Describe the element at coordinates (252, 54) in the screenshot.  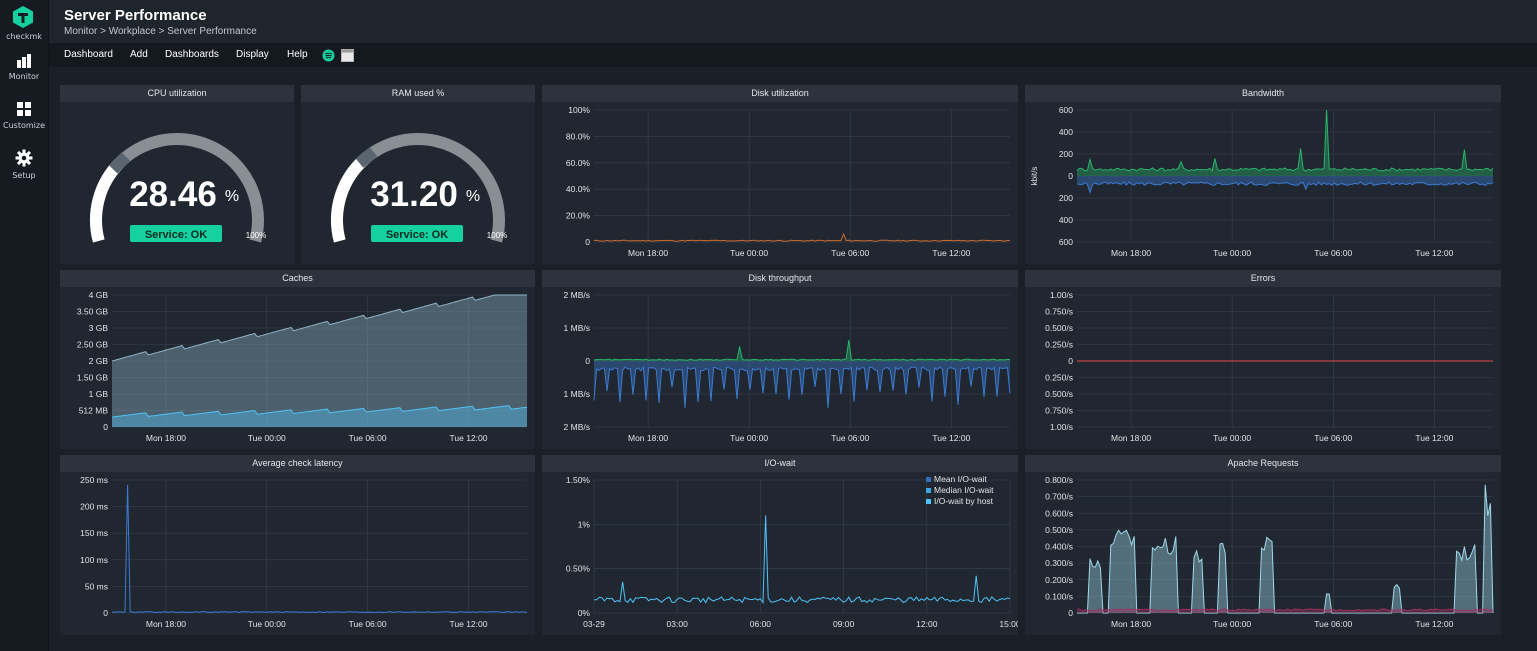
I see `menu-display: Display` at that location.